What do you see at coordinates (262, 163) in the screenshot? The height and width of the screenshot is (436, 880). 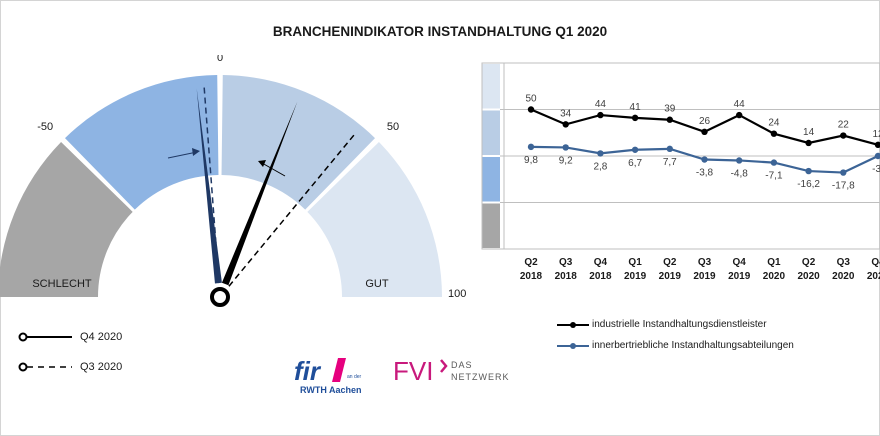 I see `gauge-arrow-right-head` at bounding box center [262, 163].